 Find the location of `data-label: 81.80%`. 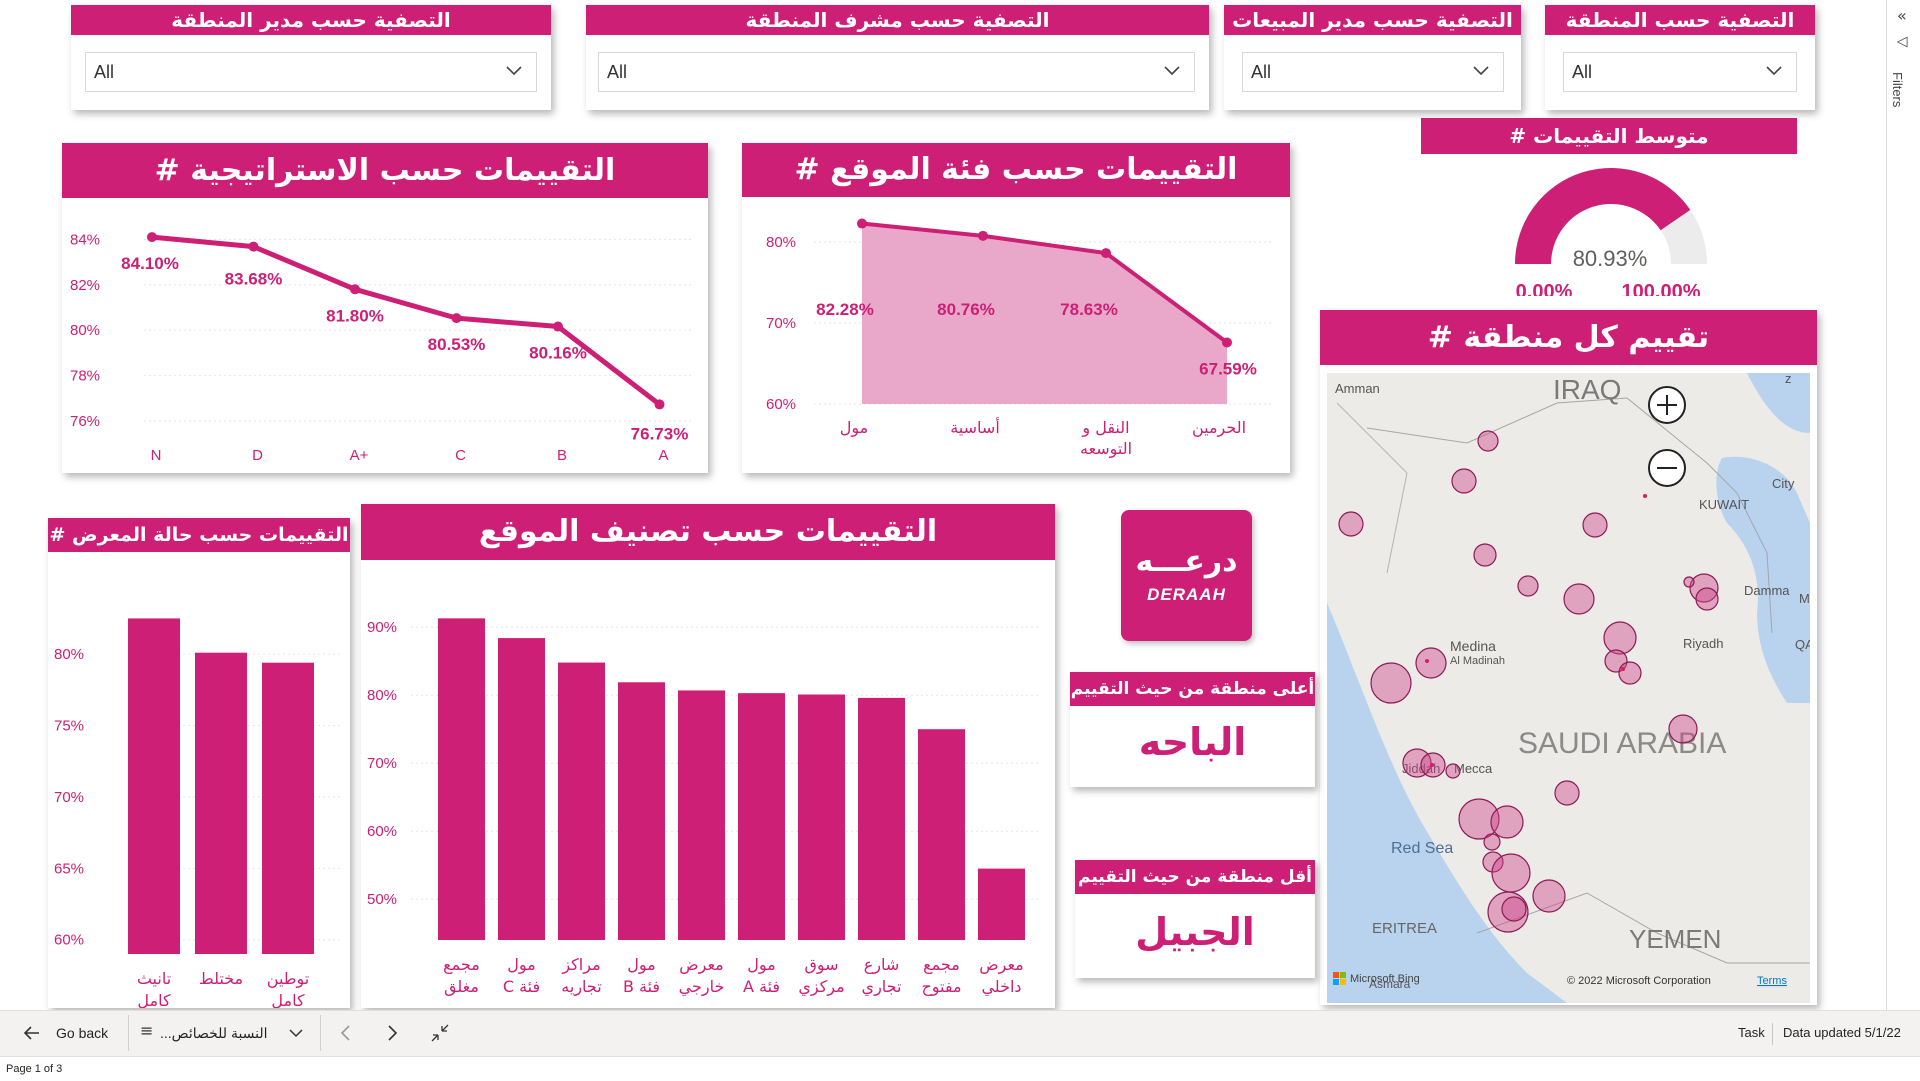

data-label: 81.80% is located at coordinates (355, 315).